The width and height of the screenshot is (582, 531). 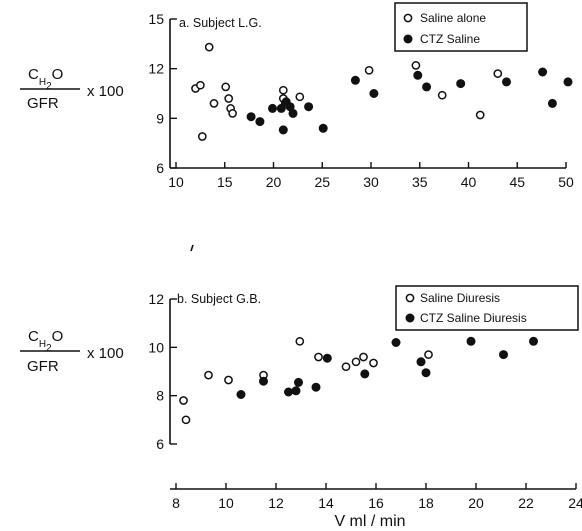 What do you see at coordinates (225, 182) in the screenshot?
I see `panel-a-x-tick-label: 15` at bounding box center [225, 182].